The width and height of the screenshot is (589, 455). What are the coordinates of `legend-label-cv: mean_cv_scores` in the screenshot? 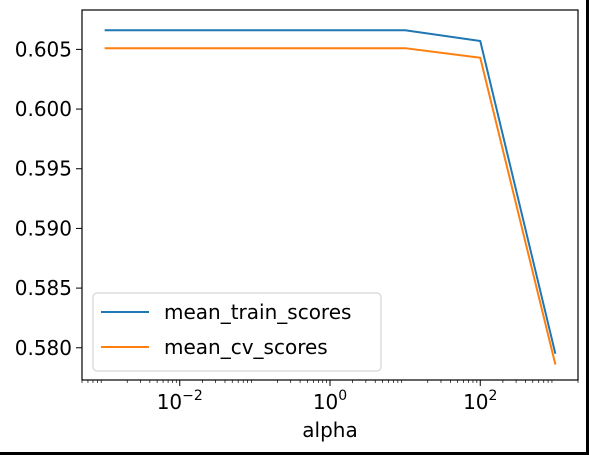 It's located at (246, 347).